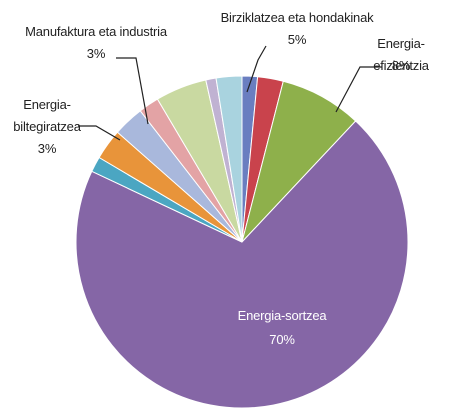  I want to click on slice-label: Energia-efizientzia, so click(401, 54).